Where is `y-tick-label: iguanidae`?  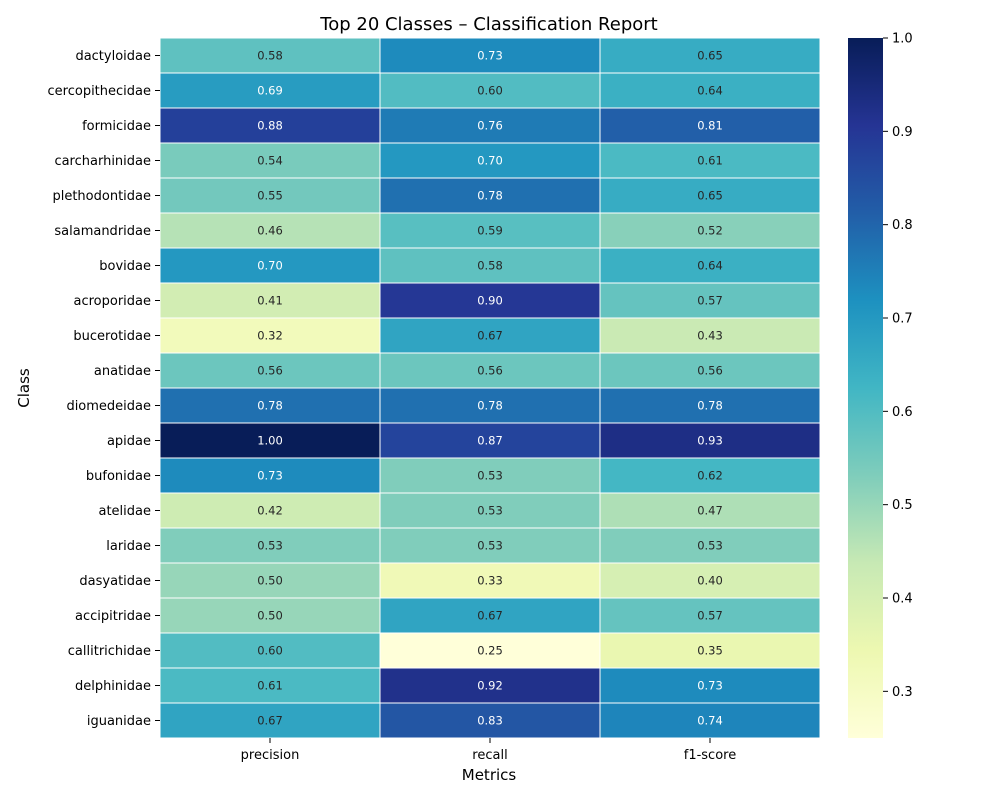 y-tick-label: iguanidae is located at coordinates (119, 721).